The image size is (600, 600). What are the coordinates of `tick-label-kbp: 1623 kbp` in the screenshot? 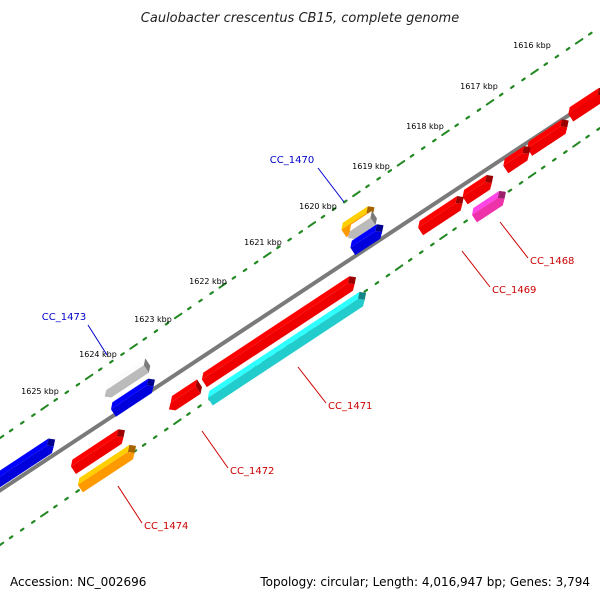 It's located at (153, 319).